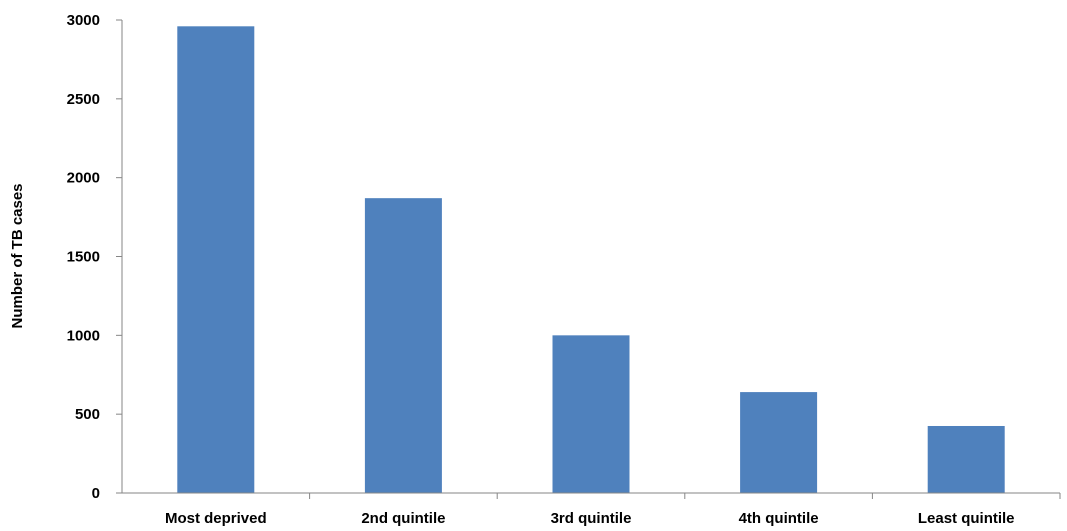  What do you see at coordinates (83, 335) in the screenshot?
I see `y-tick-label: 1000` at bounding box center [83, 335].